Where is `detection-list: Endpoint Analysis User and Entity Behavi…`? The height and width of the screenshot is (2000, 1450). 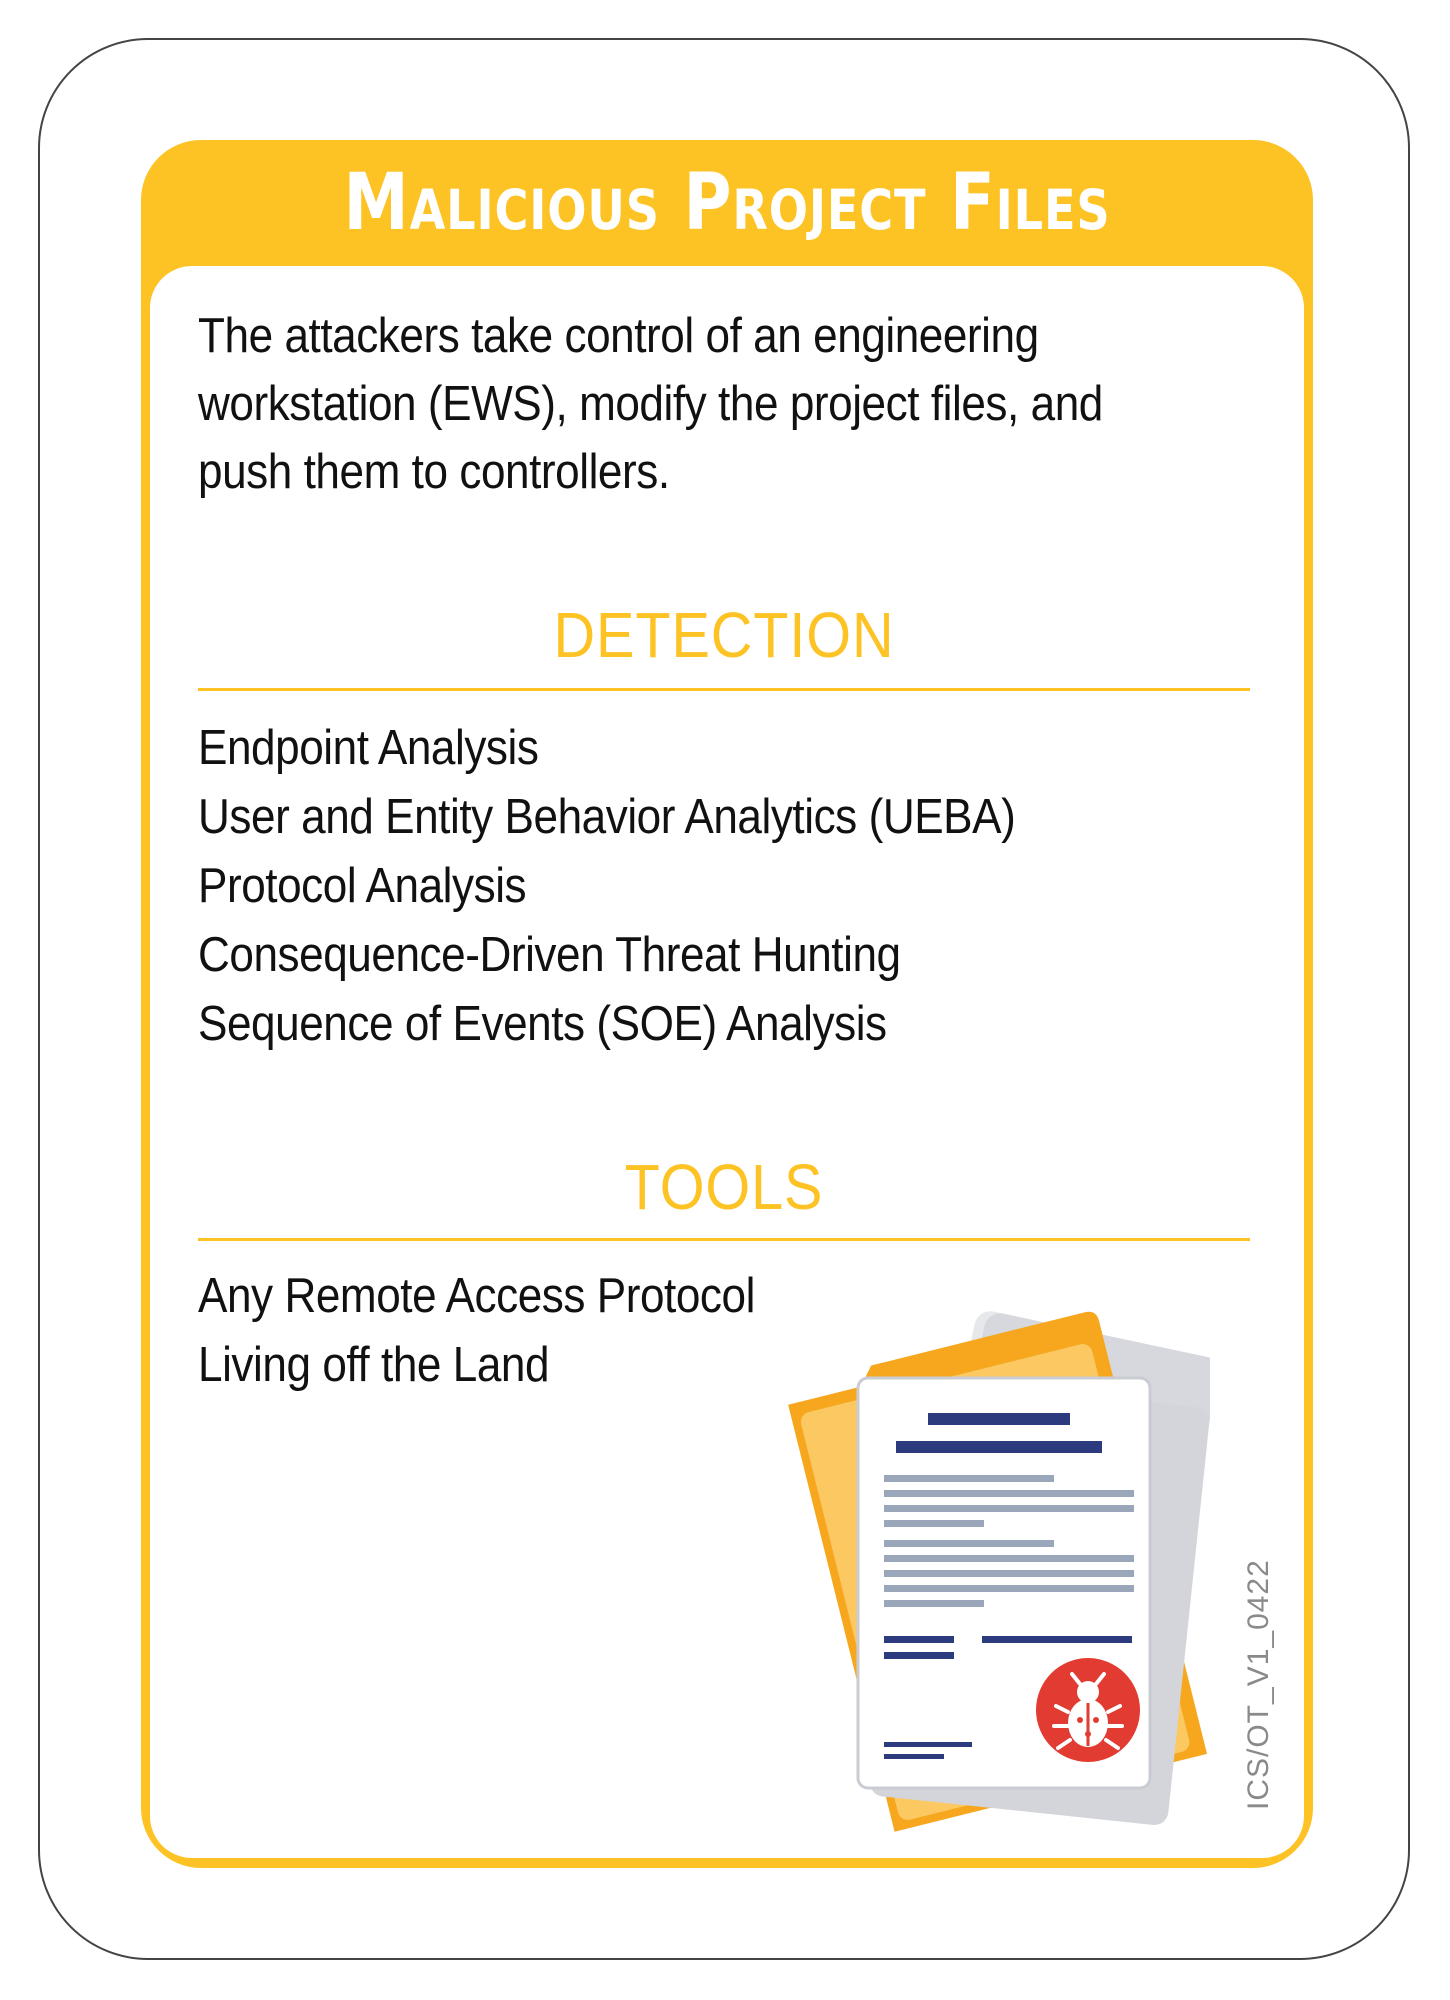 detection-list: Endpoint Analysis User and Entity Behavi… is located at coordinates (607, 886).